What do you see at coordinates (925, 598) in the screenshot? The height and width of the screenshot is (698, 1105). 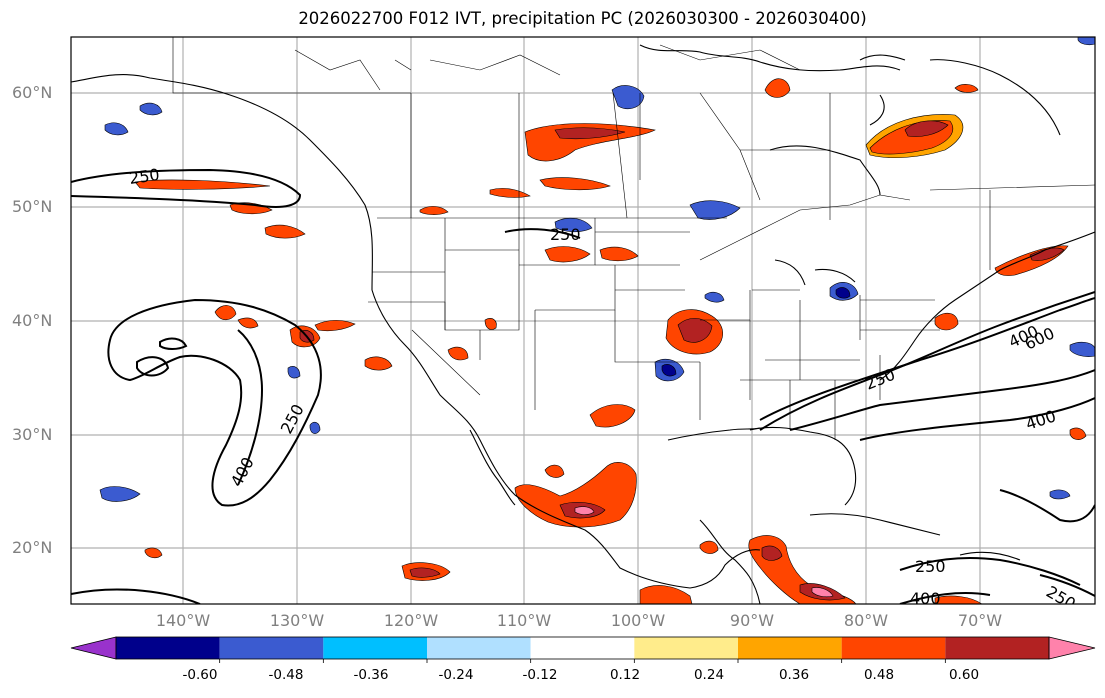 I see `contour-label: 400` at bounding box center [925, 598].